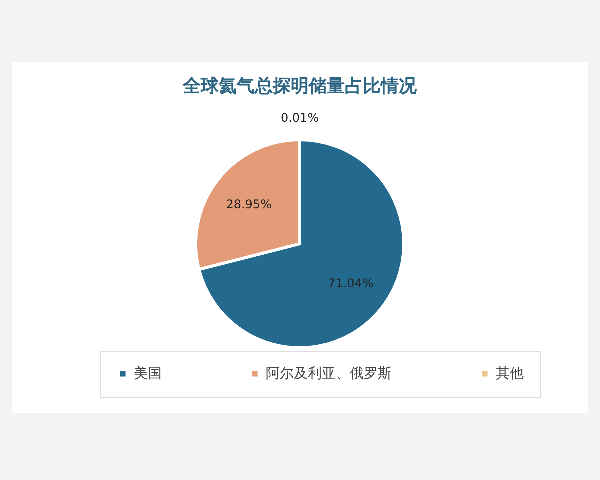 The width and height of the screenshot is (600, 480). What do you see at coordinates (249, 204) in the screenshot?
I see `data-label: 28.95%` at bounding box center [249, 204].